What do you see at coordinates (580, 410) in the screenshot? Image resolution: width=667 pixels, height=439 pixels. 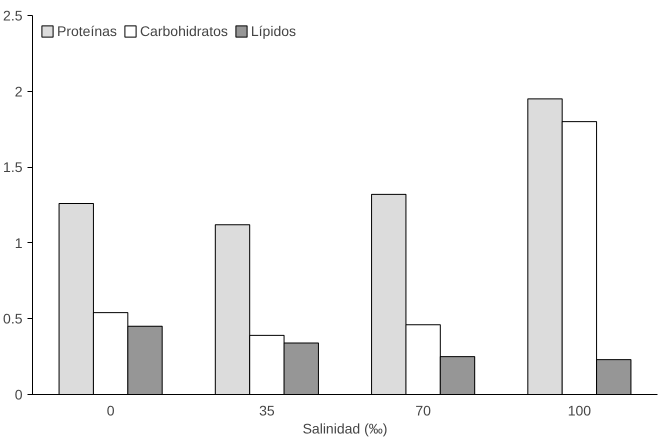 I see `x-tick-label: 100` at bounding box center [580, 410].